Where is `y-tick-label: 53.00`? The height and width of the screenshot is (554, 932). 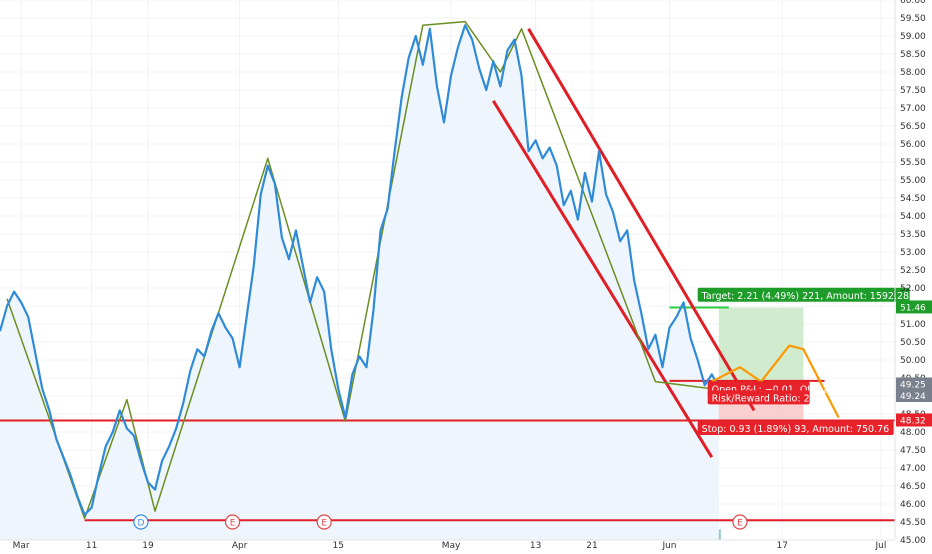
y-tick-label: 53.00 is located at coordinates (913, 253).